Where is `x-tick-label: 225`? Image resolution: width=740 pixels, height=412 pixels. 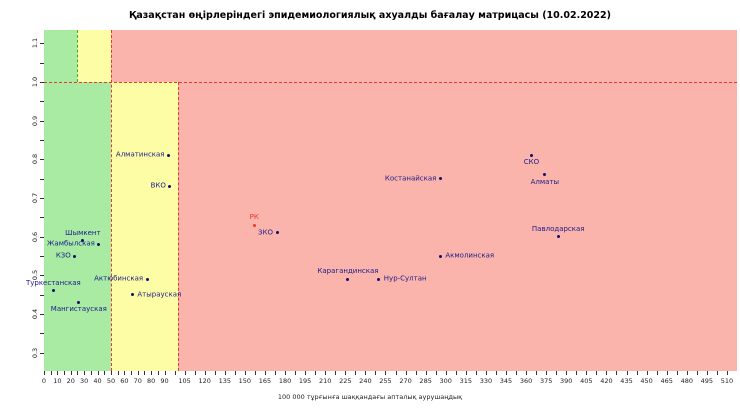
x-tick-label: 225 is located at coordinates (345, 381).